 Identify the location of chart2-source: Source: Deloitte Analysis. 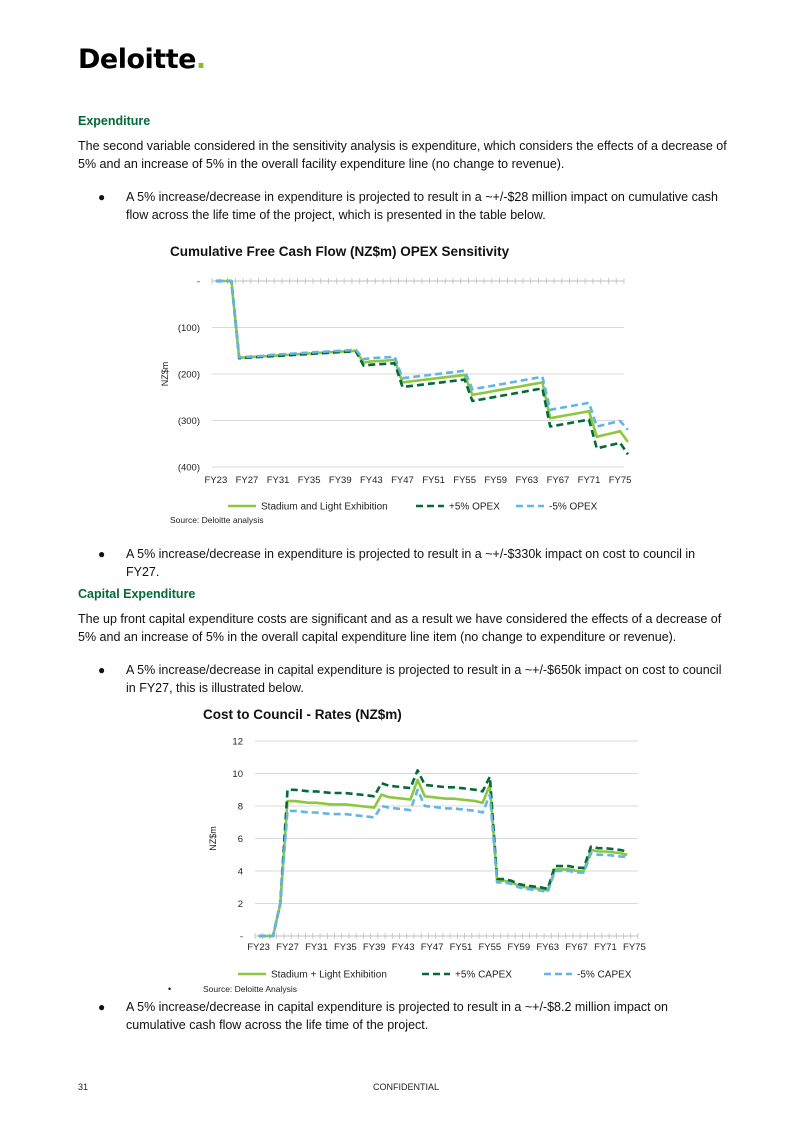
(250, 989).